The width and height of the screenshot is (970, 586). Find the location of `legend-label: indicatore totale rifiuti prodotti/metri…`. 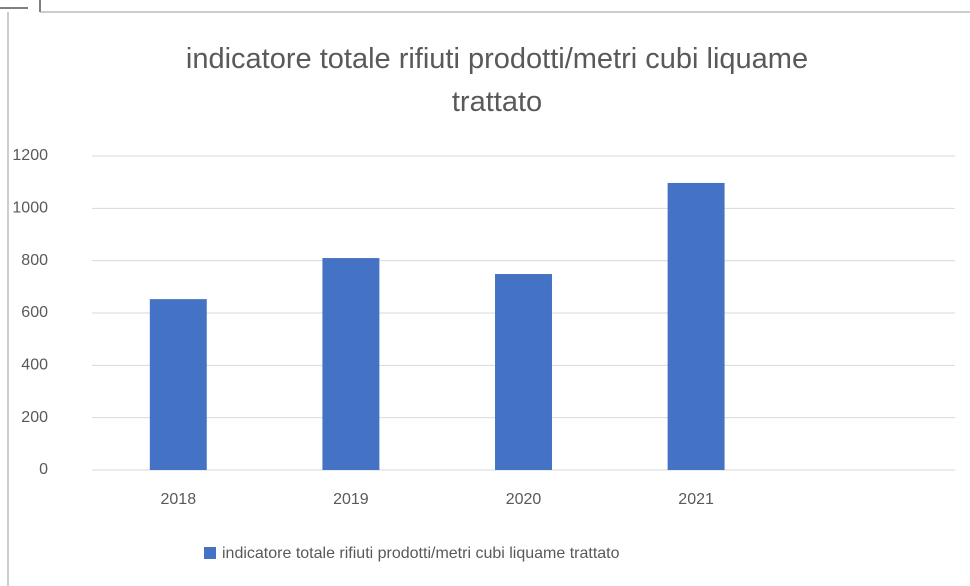

legend-label: indicatore totale rifiuti prodotti/metri… is located at coordinates (421, 553).